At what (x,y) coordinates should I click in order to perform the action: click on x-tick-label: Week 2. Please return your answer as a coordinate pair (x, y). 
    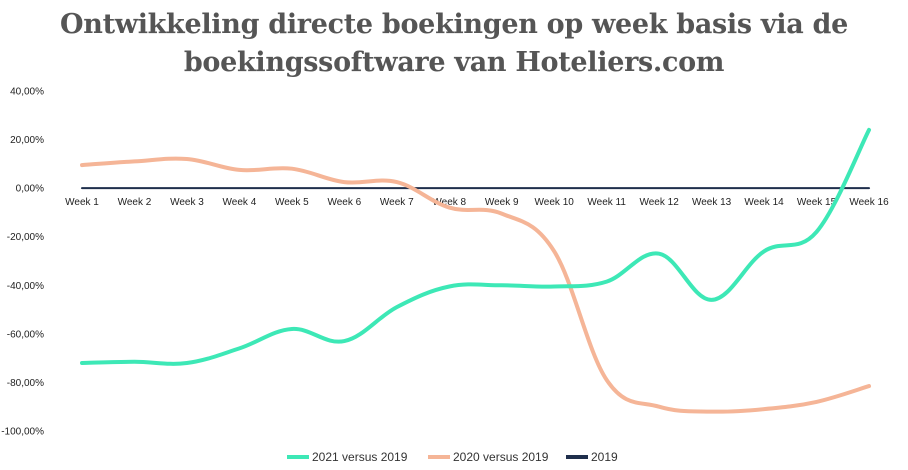
    Looking at the image, I should click on (135, 202).